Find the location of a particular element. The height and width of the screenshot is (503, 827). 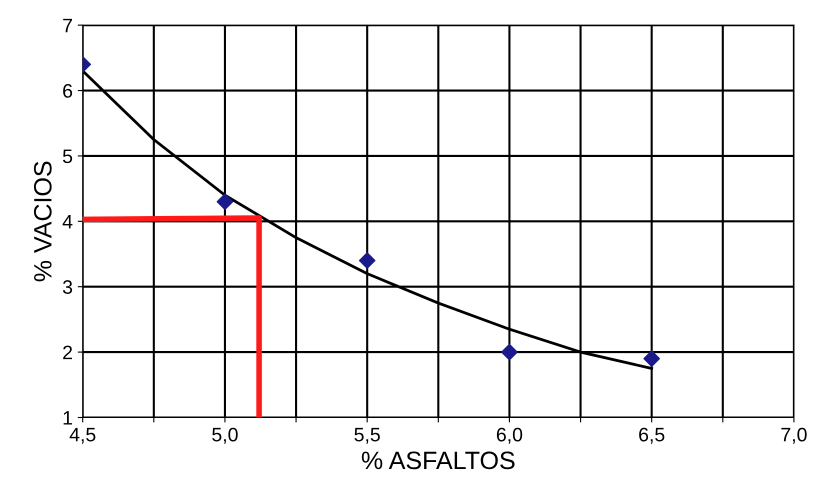

x-tick-label: 6,5 is located at coordinates (651, 436).